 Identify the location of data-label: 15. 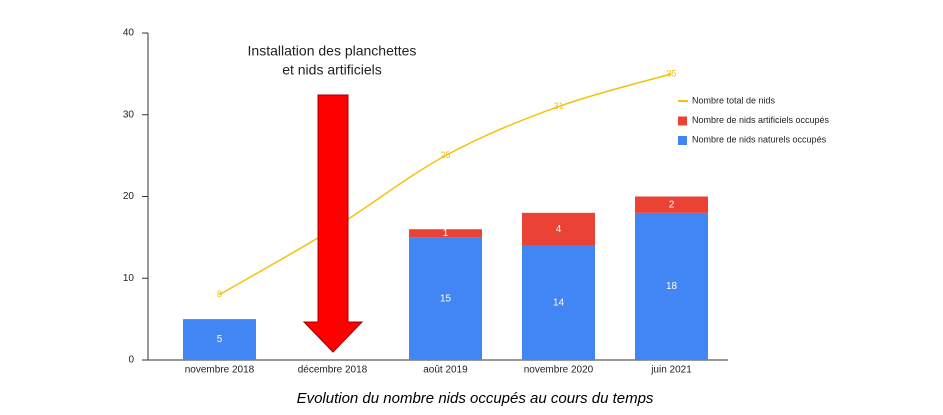
(446, 298).